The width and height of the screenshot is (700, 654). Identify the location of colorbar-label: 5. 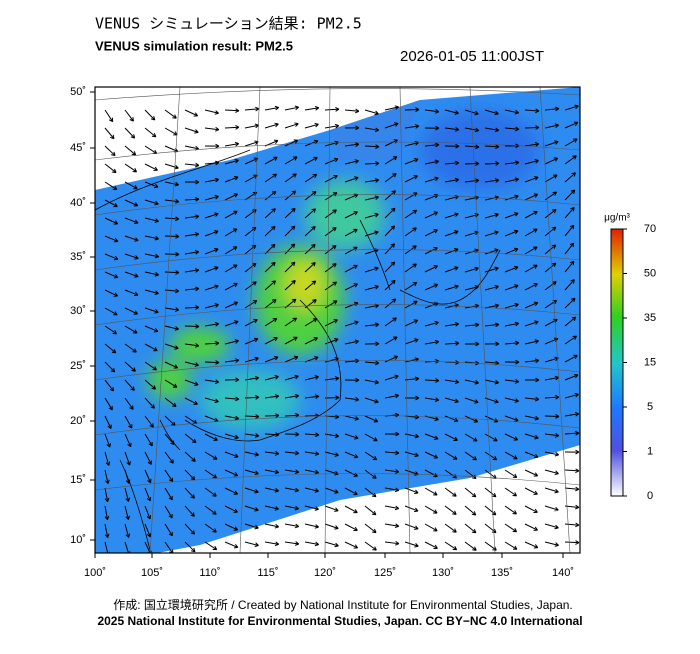
(650, 407).